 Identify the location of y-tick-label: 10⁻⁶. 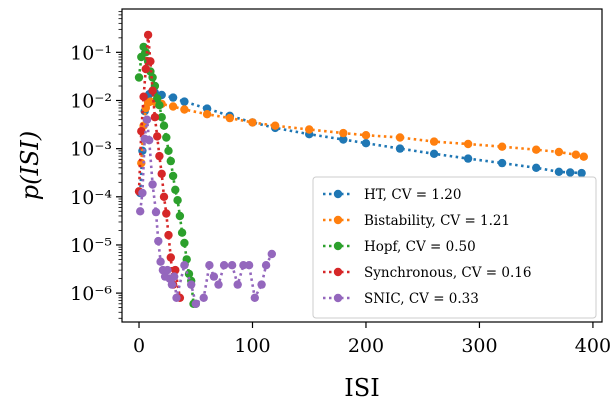
(91, 294).